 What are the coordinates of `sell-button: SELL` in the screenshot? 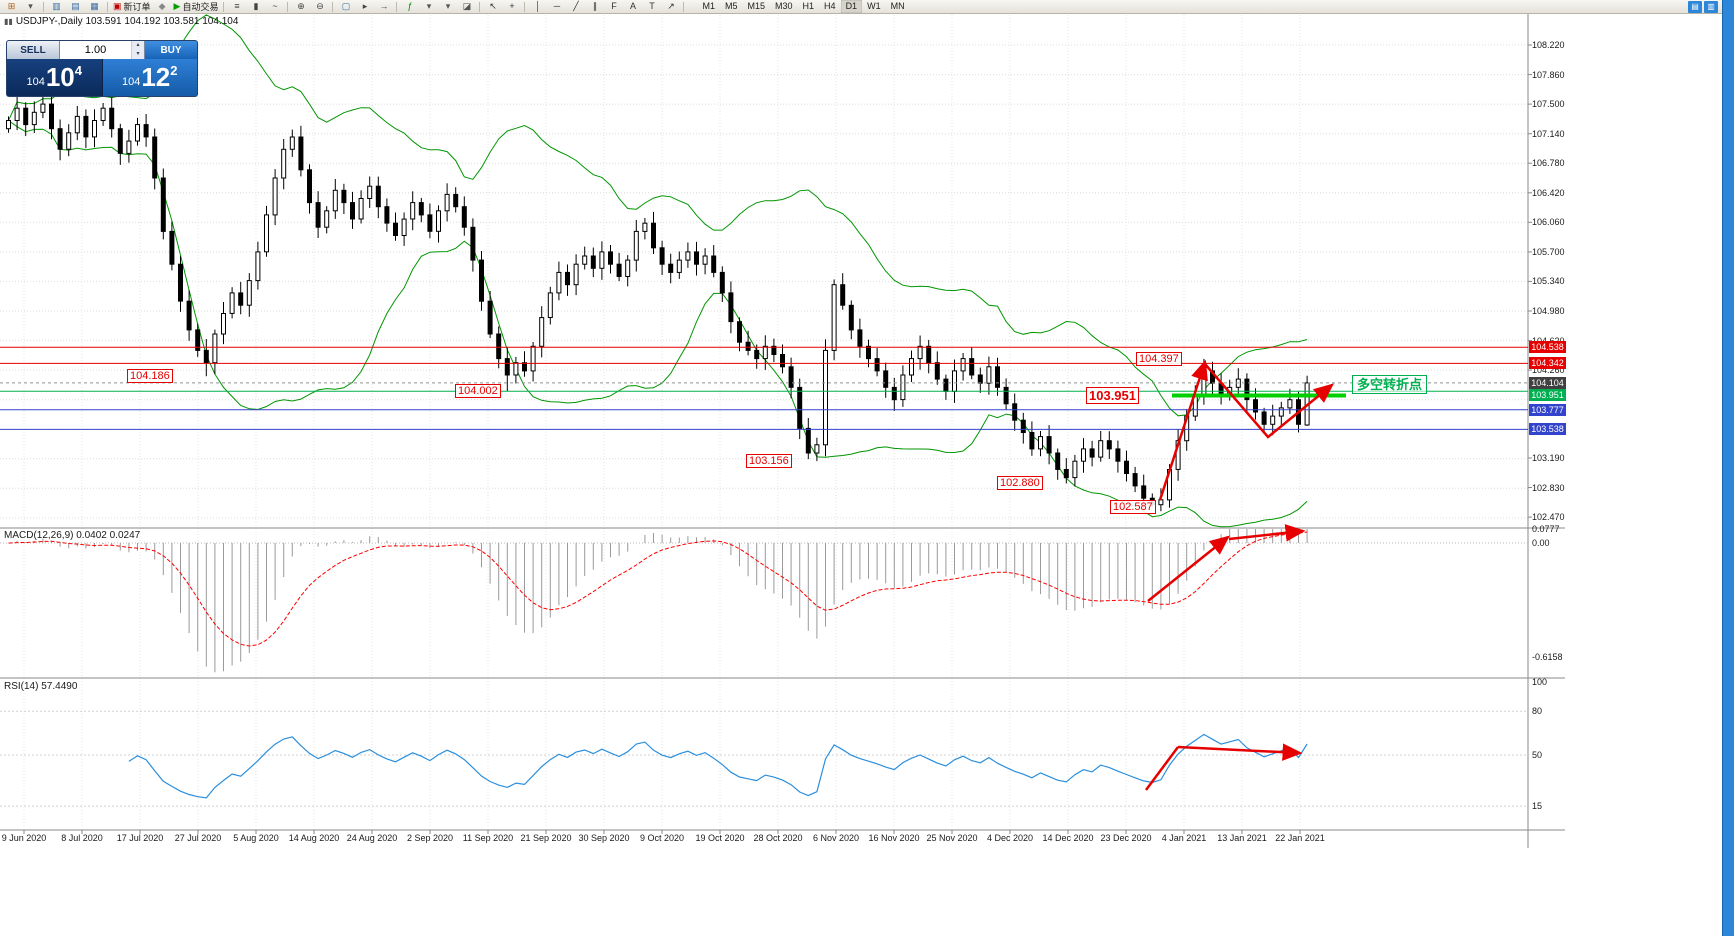 It's located at (33, 50).